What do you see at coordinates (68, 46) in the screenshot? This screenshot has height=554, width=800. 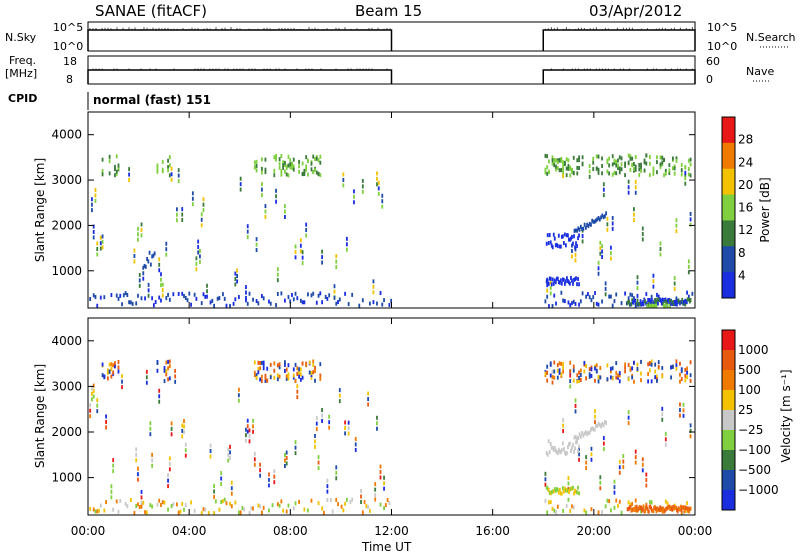 I see `nsky-tick-bottom: 10^0` at bounding box center [68, 46].